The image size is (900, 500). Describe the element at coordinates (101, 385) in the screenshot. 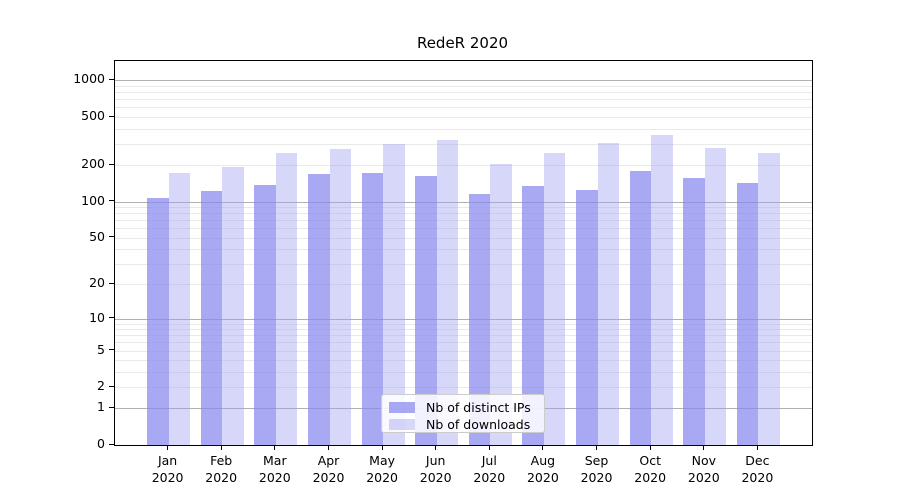

I see `y-tick-label: 2` at that location.